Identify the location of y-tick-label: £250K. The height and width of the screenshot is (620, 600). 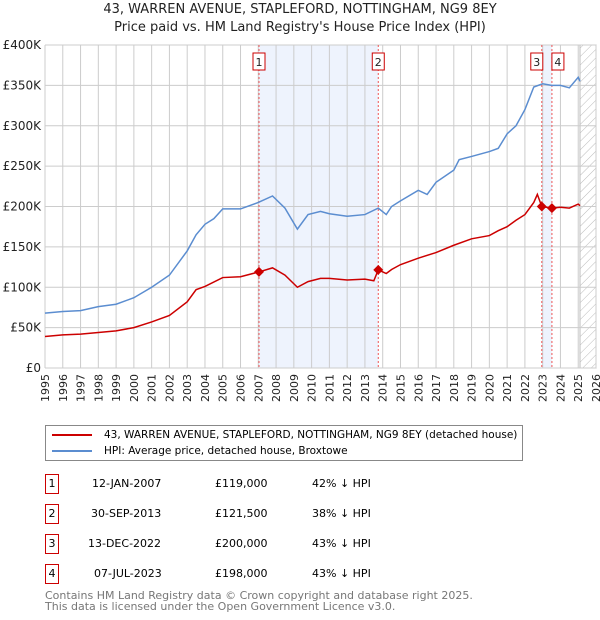
(23, 166).